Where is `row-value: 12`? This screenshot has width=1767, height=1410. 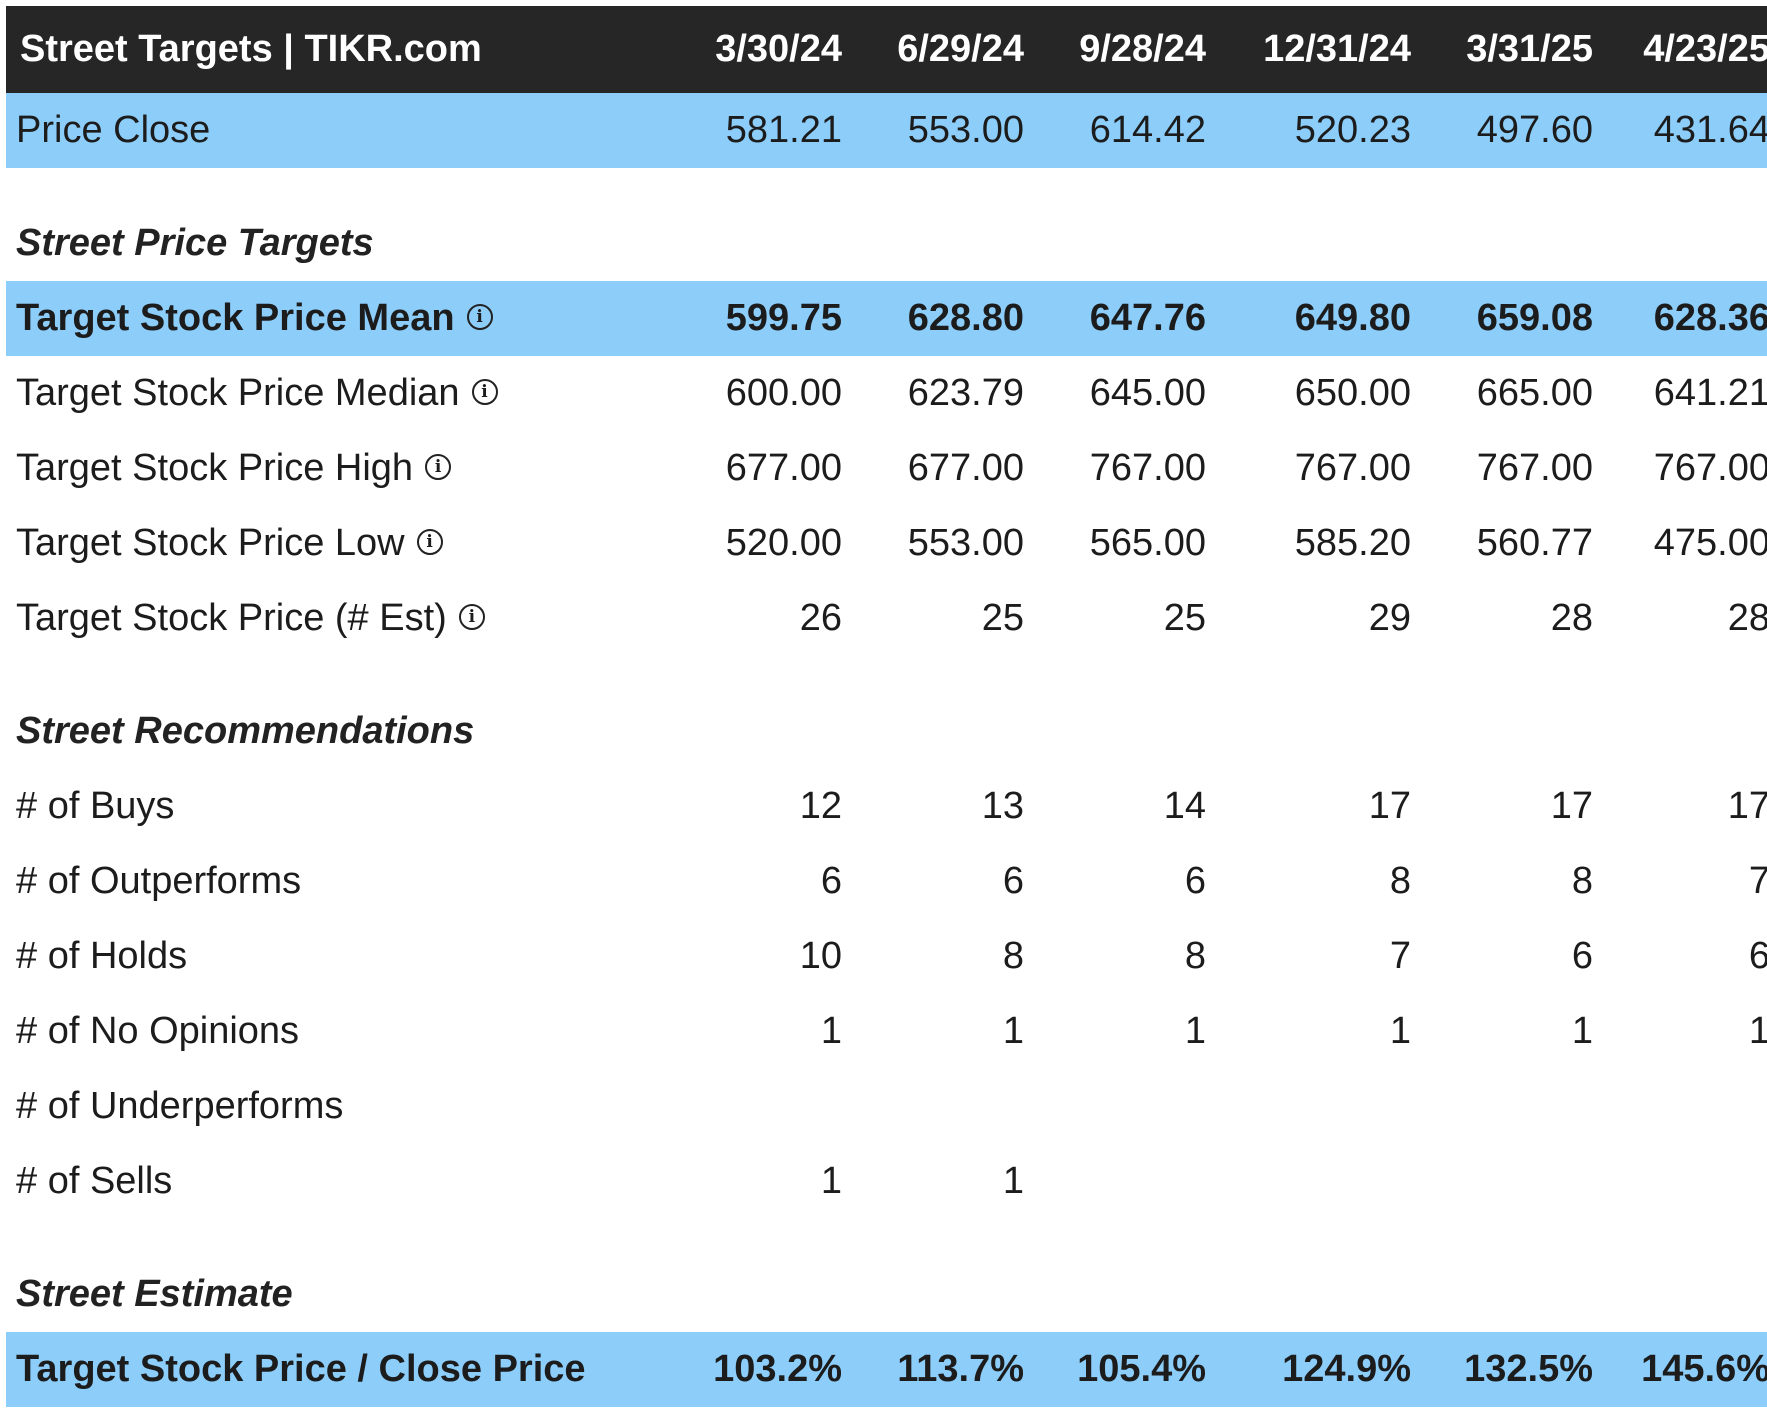 row-value: 12 is located at coordinates (820, 806).